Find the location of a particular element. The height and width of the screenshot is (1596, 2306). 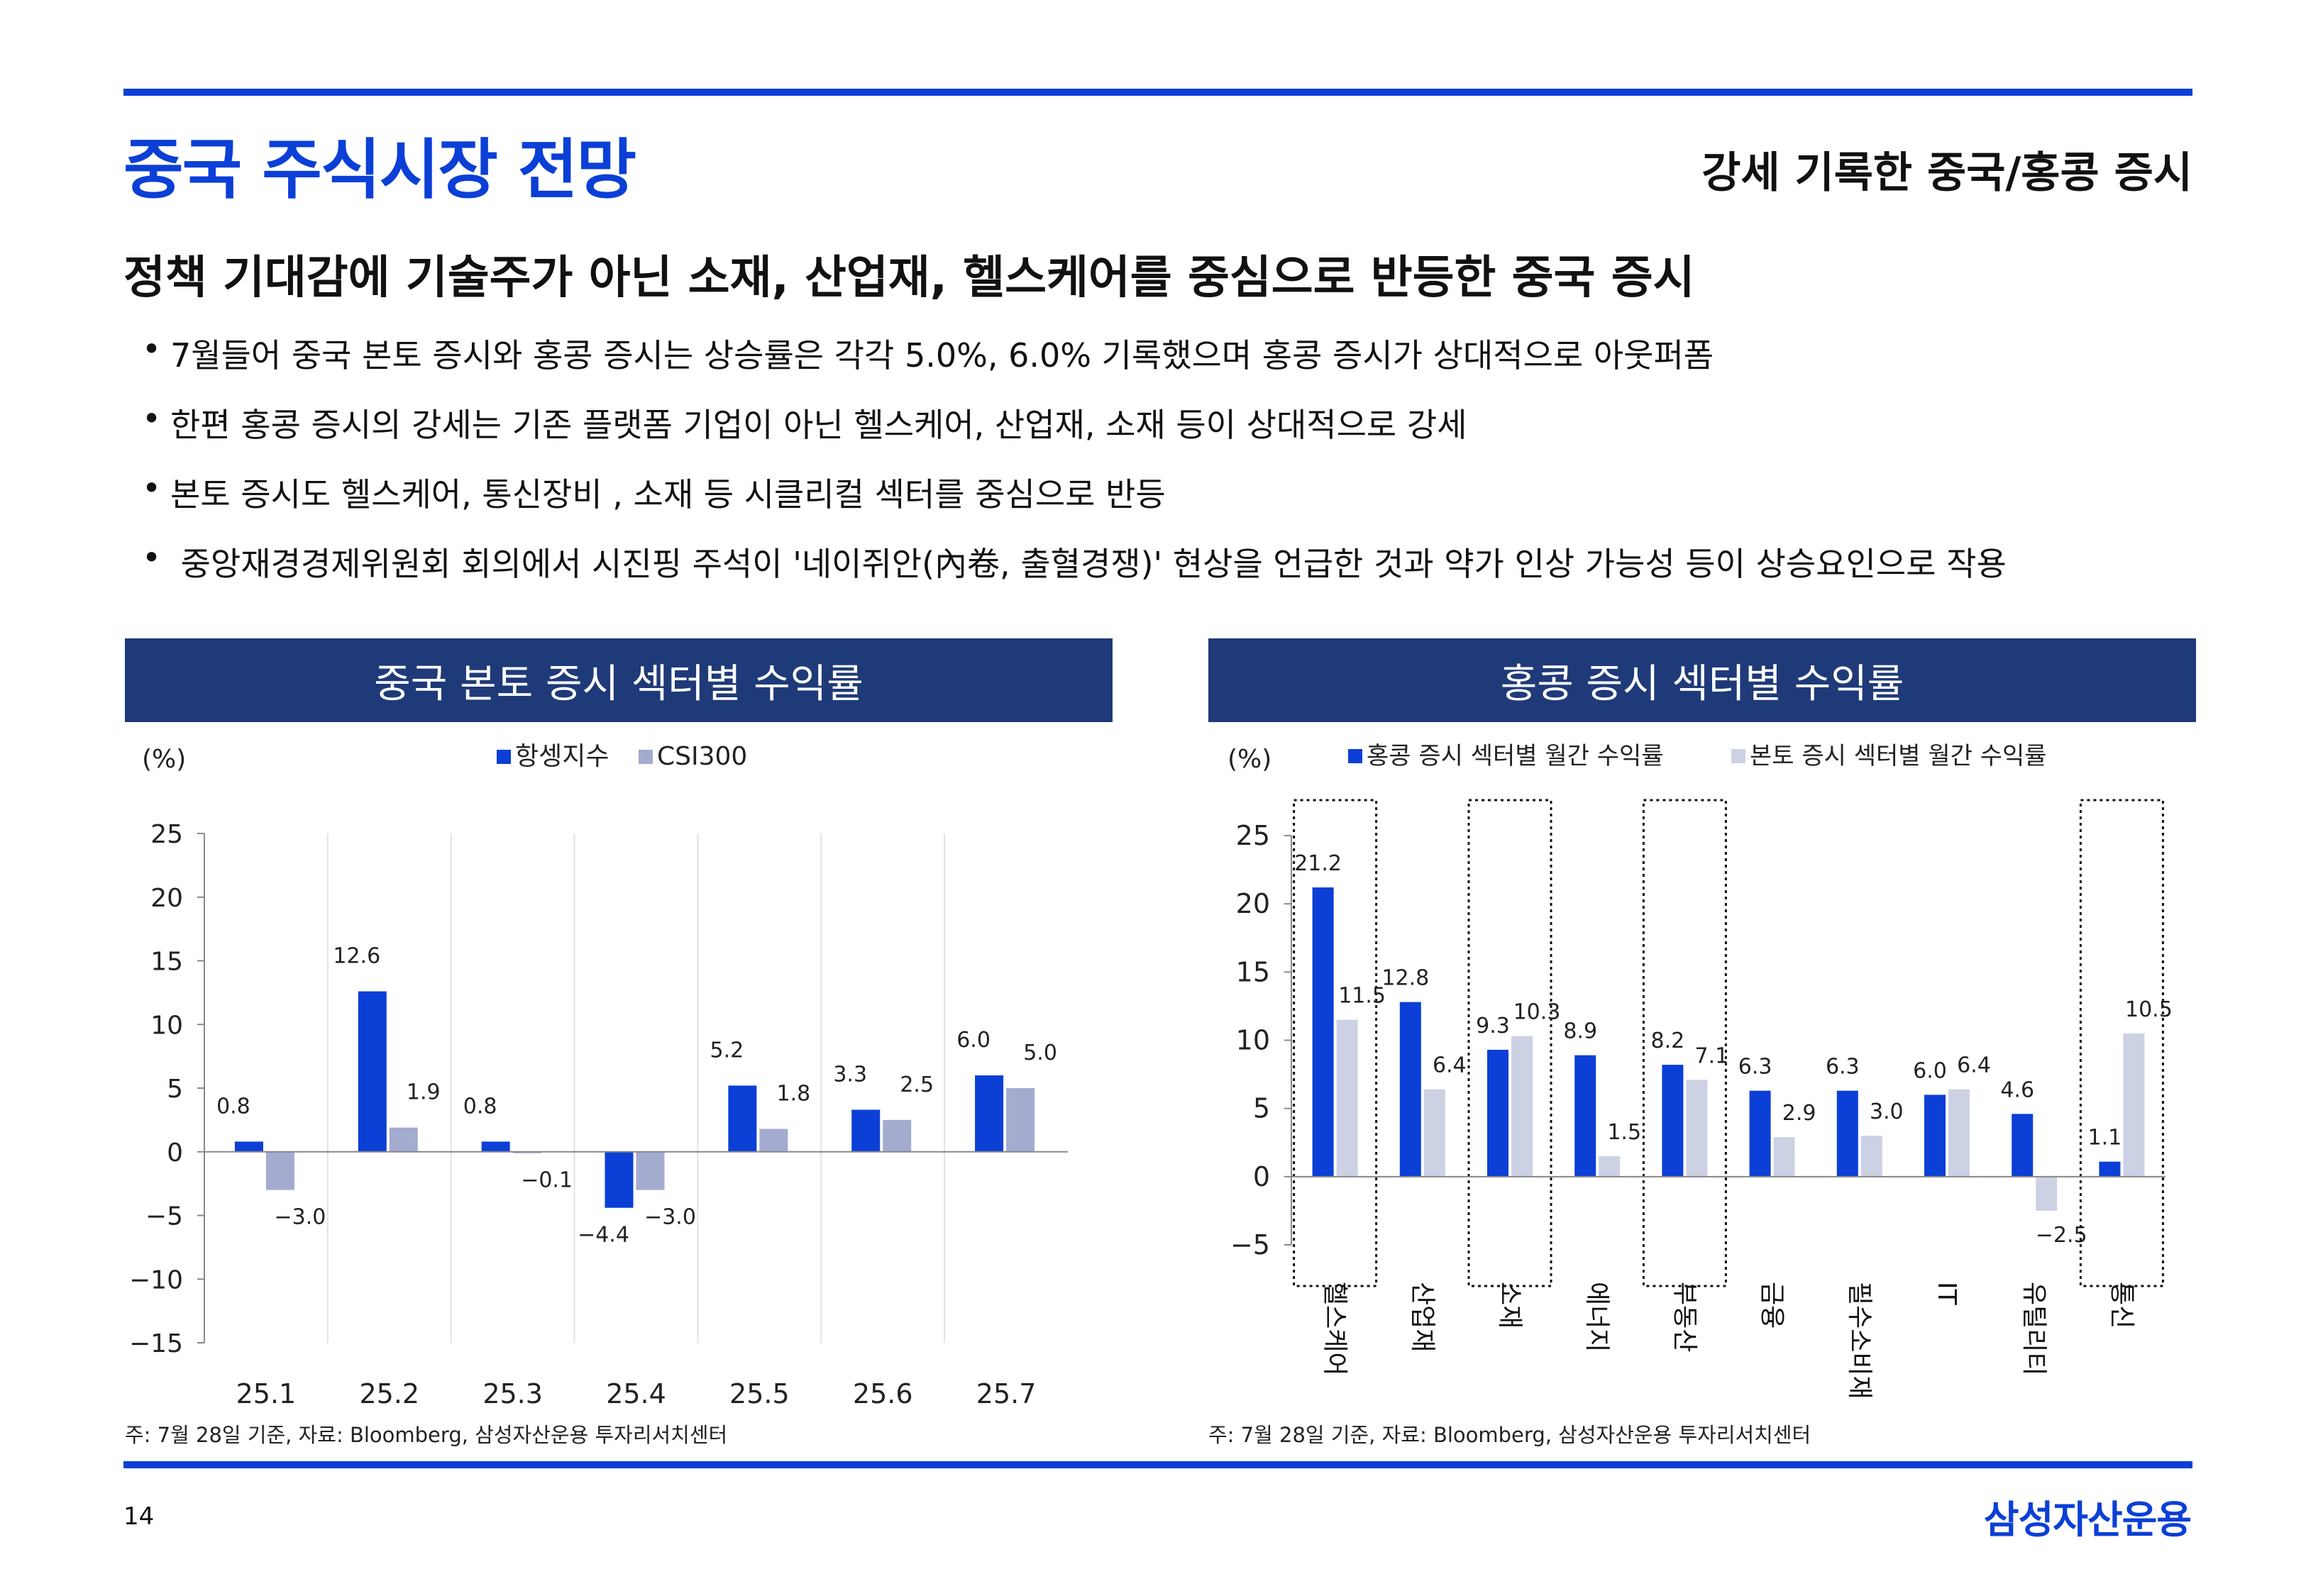

legend-label-csi300: CSI300 is located at coordinates (702, 757).